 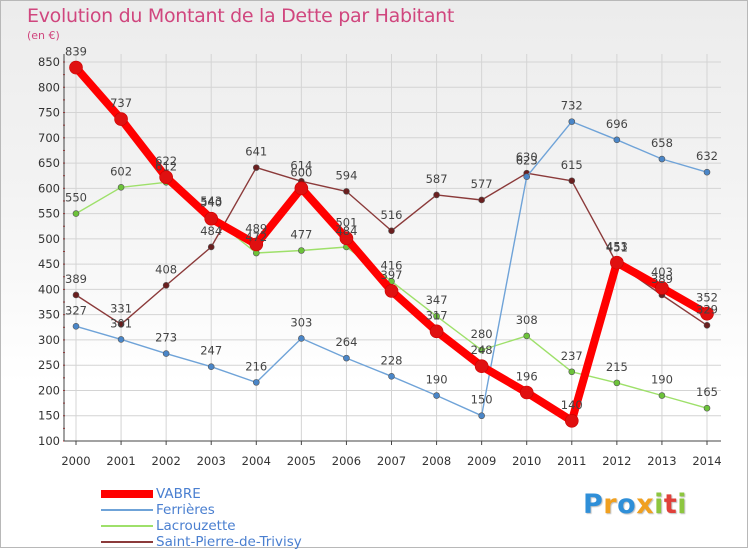 I want to click on data-label: 248, so click(x=482, y=350).